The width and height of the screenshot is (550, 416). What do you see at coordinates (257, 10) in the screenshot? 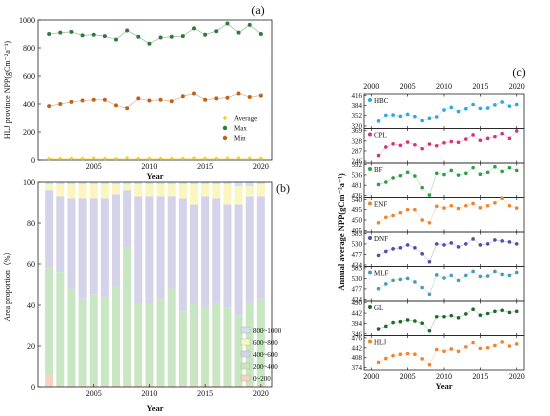
I see `panel-label: (a)` at bounding box center [257, 10].